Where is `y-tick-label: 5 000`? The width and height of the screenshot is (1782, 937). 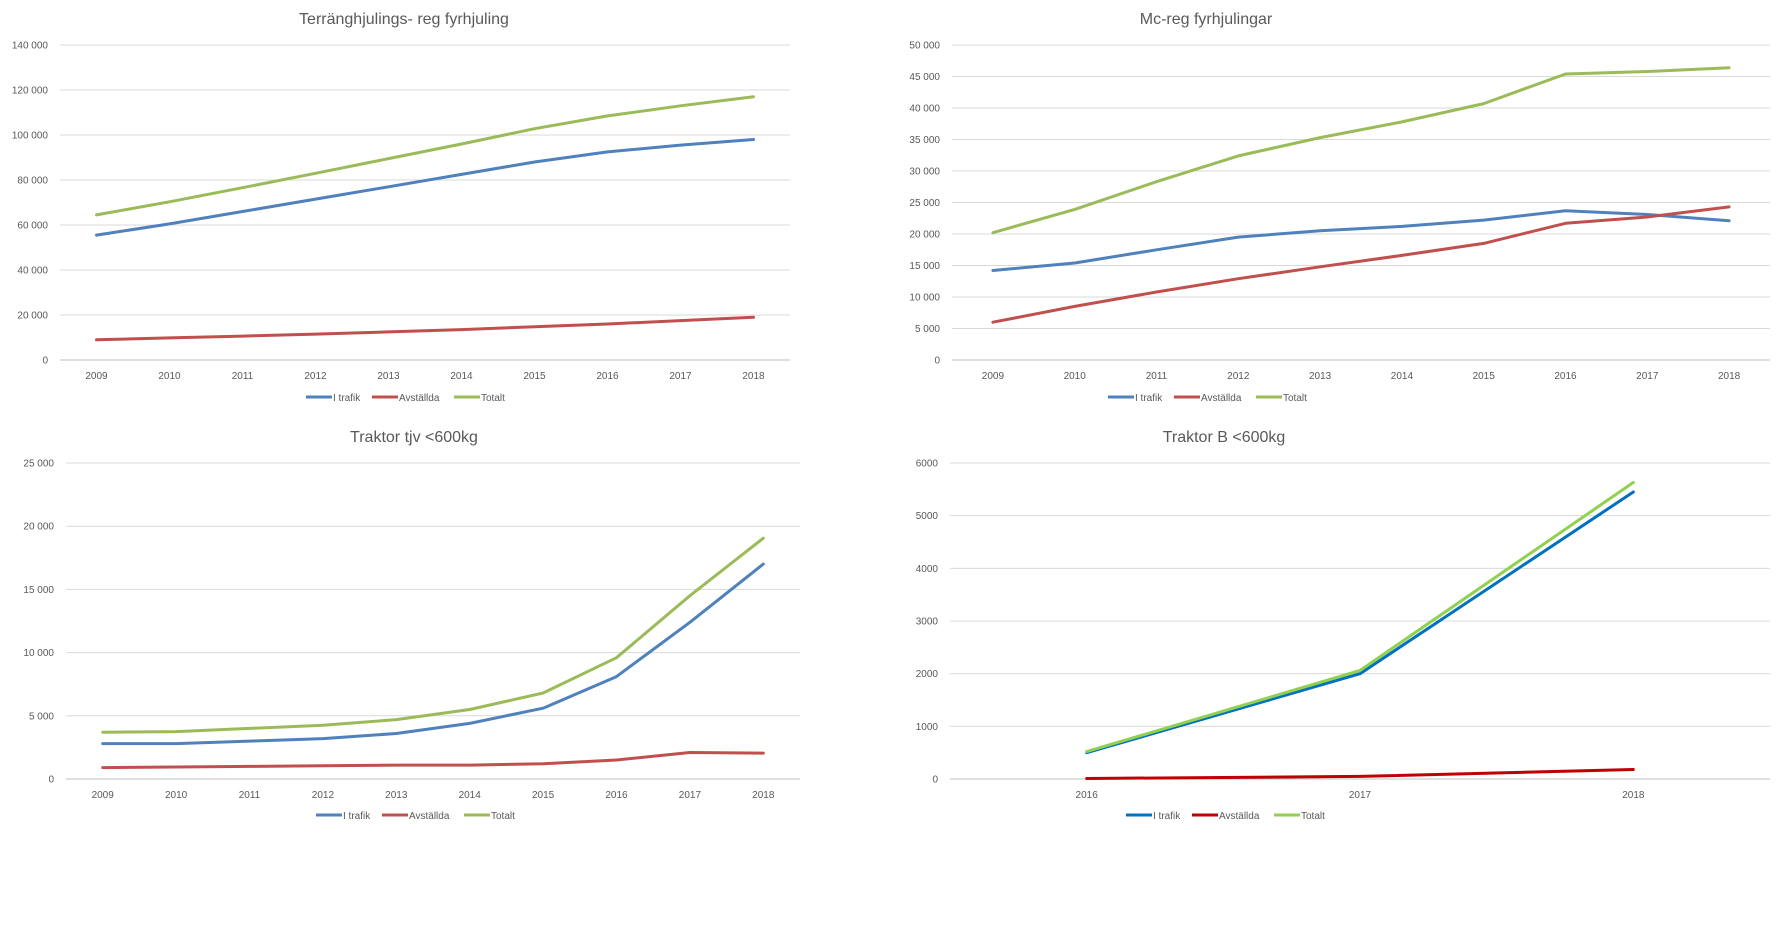
y-tick-label: 5 000 is located at coordinates (41, 716).